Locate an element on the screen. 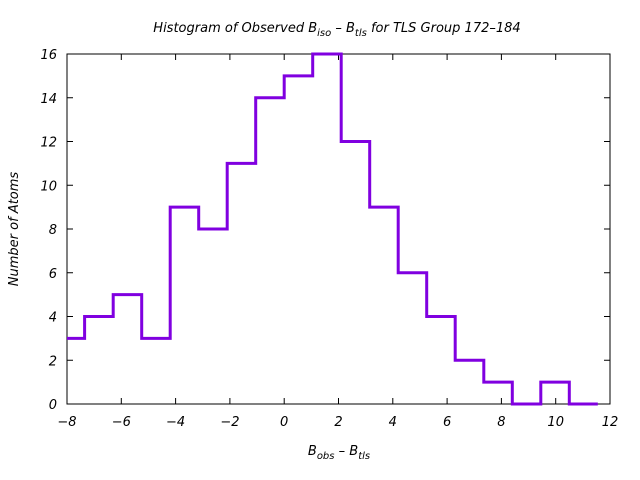  xlabel-main: B is located at coordinates (312, 451).